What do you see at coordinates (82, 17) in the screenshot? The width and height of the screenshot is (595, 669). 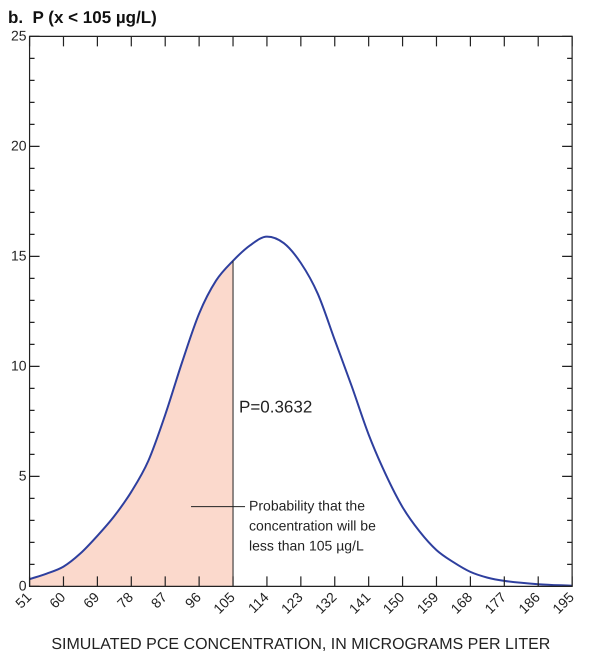 I see `chart-title: b. P (x < 105 µg/L)` at bounding box center [82, 17].